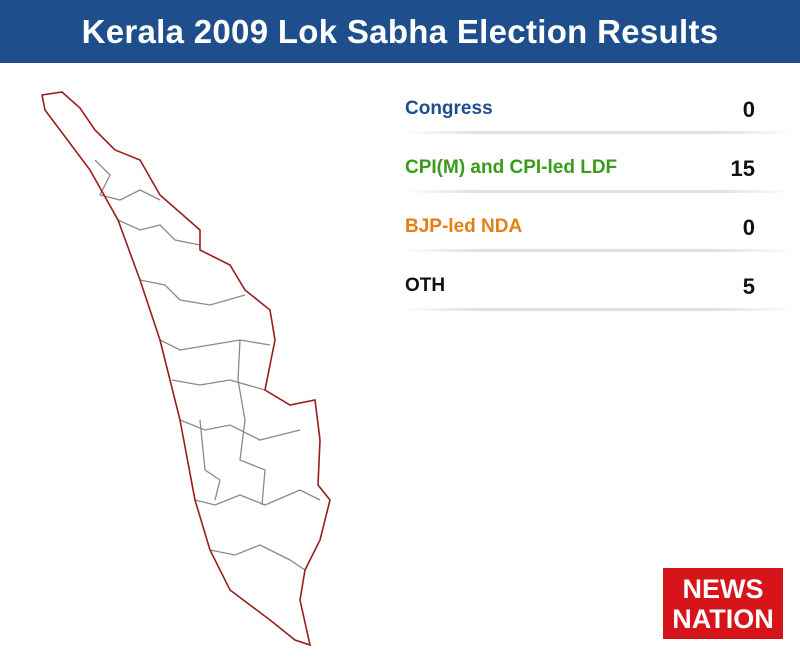  What do you see at coordinates (600, 238) in the screenshot?
I see `result-row: BJP-led NDA 0` at bounding box center [600, 238].